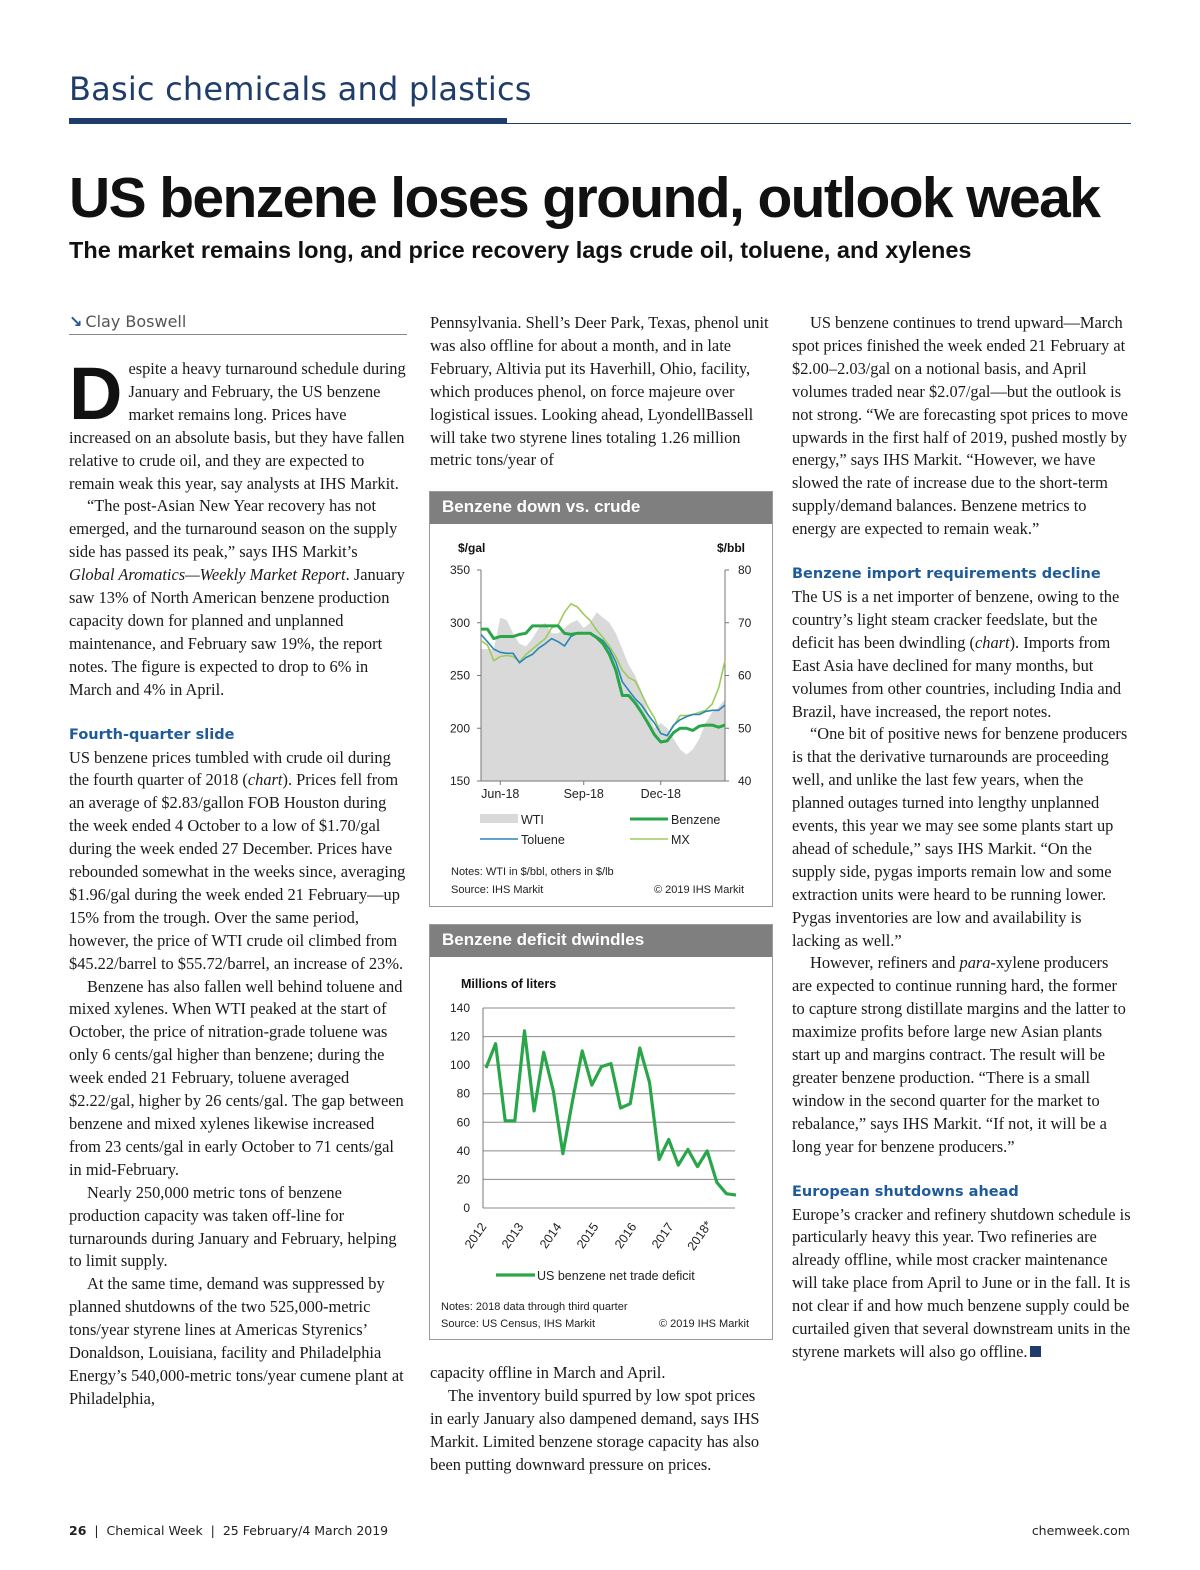 This screenshot has width=1200, height=1570. What do you see at coordinates (745, 676) in the screenshot?
I see `y2-tick-label: 60` at bounding box center [745, 676].